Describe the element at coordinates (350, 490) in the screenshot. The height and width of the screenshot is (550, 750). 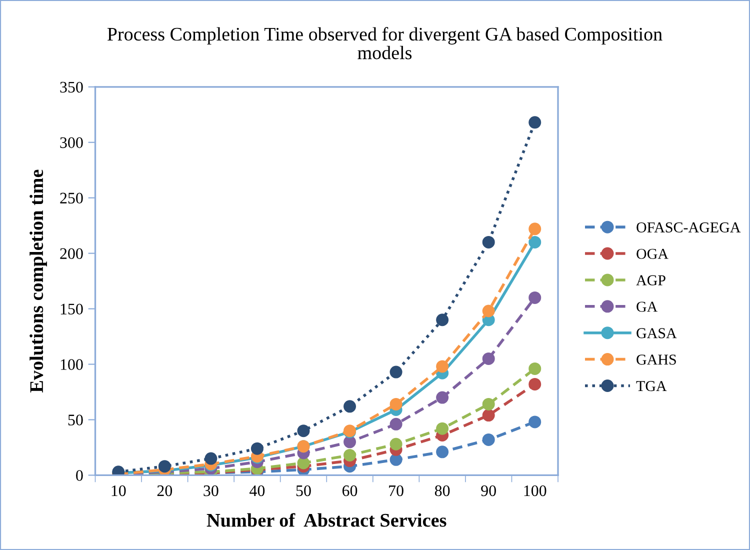
I see `x-tick-label: 60` at that location.